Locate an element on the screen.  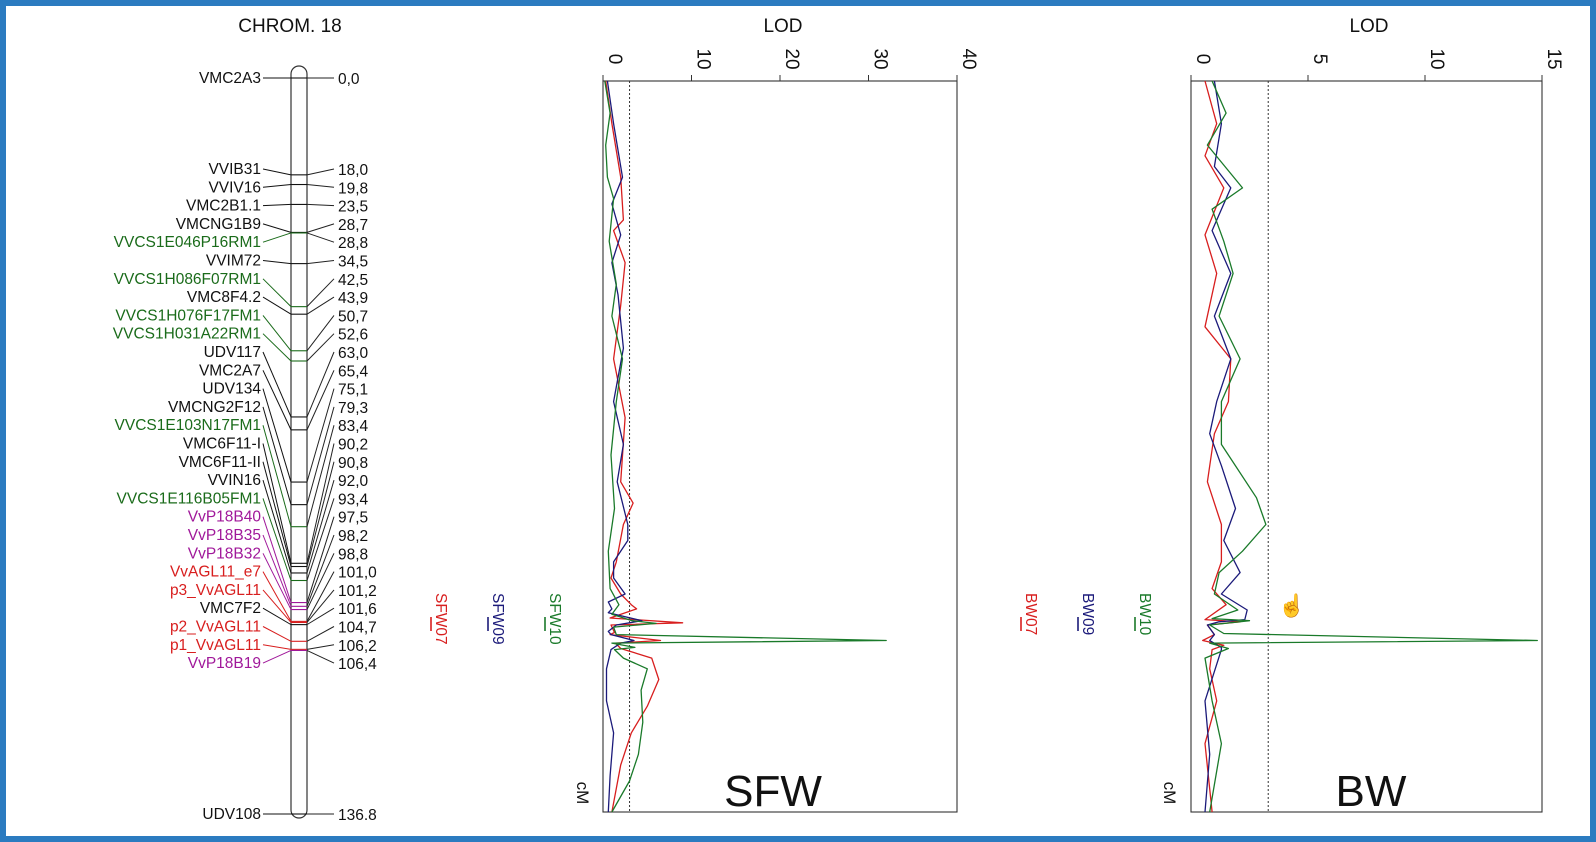
x-tick-label: 30 is located at coordinates (880, 58).